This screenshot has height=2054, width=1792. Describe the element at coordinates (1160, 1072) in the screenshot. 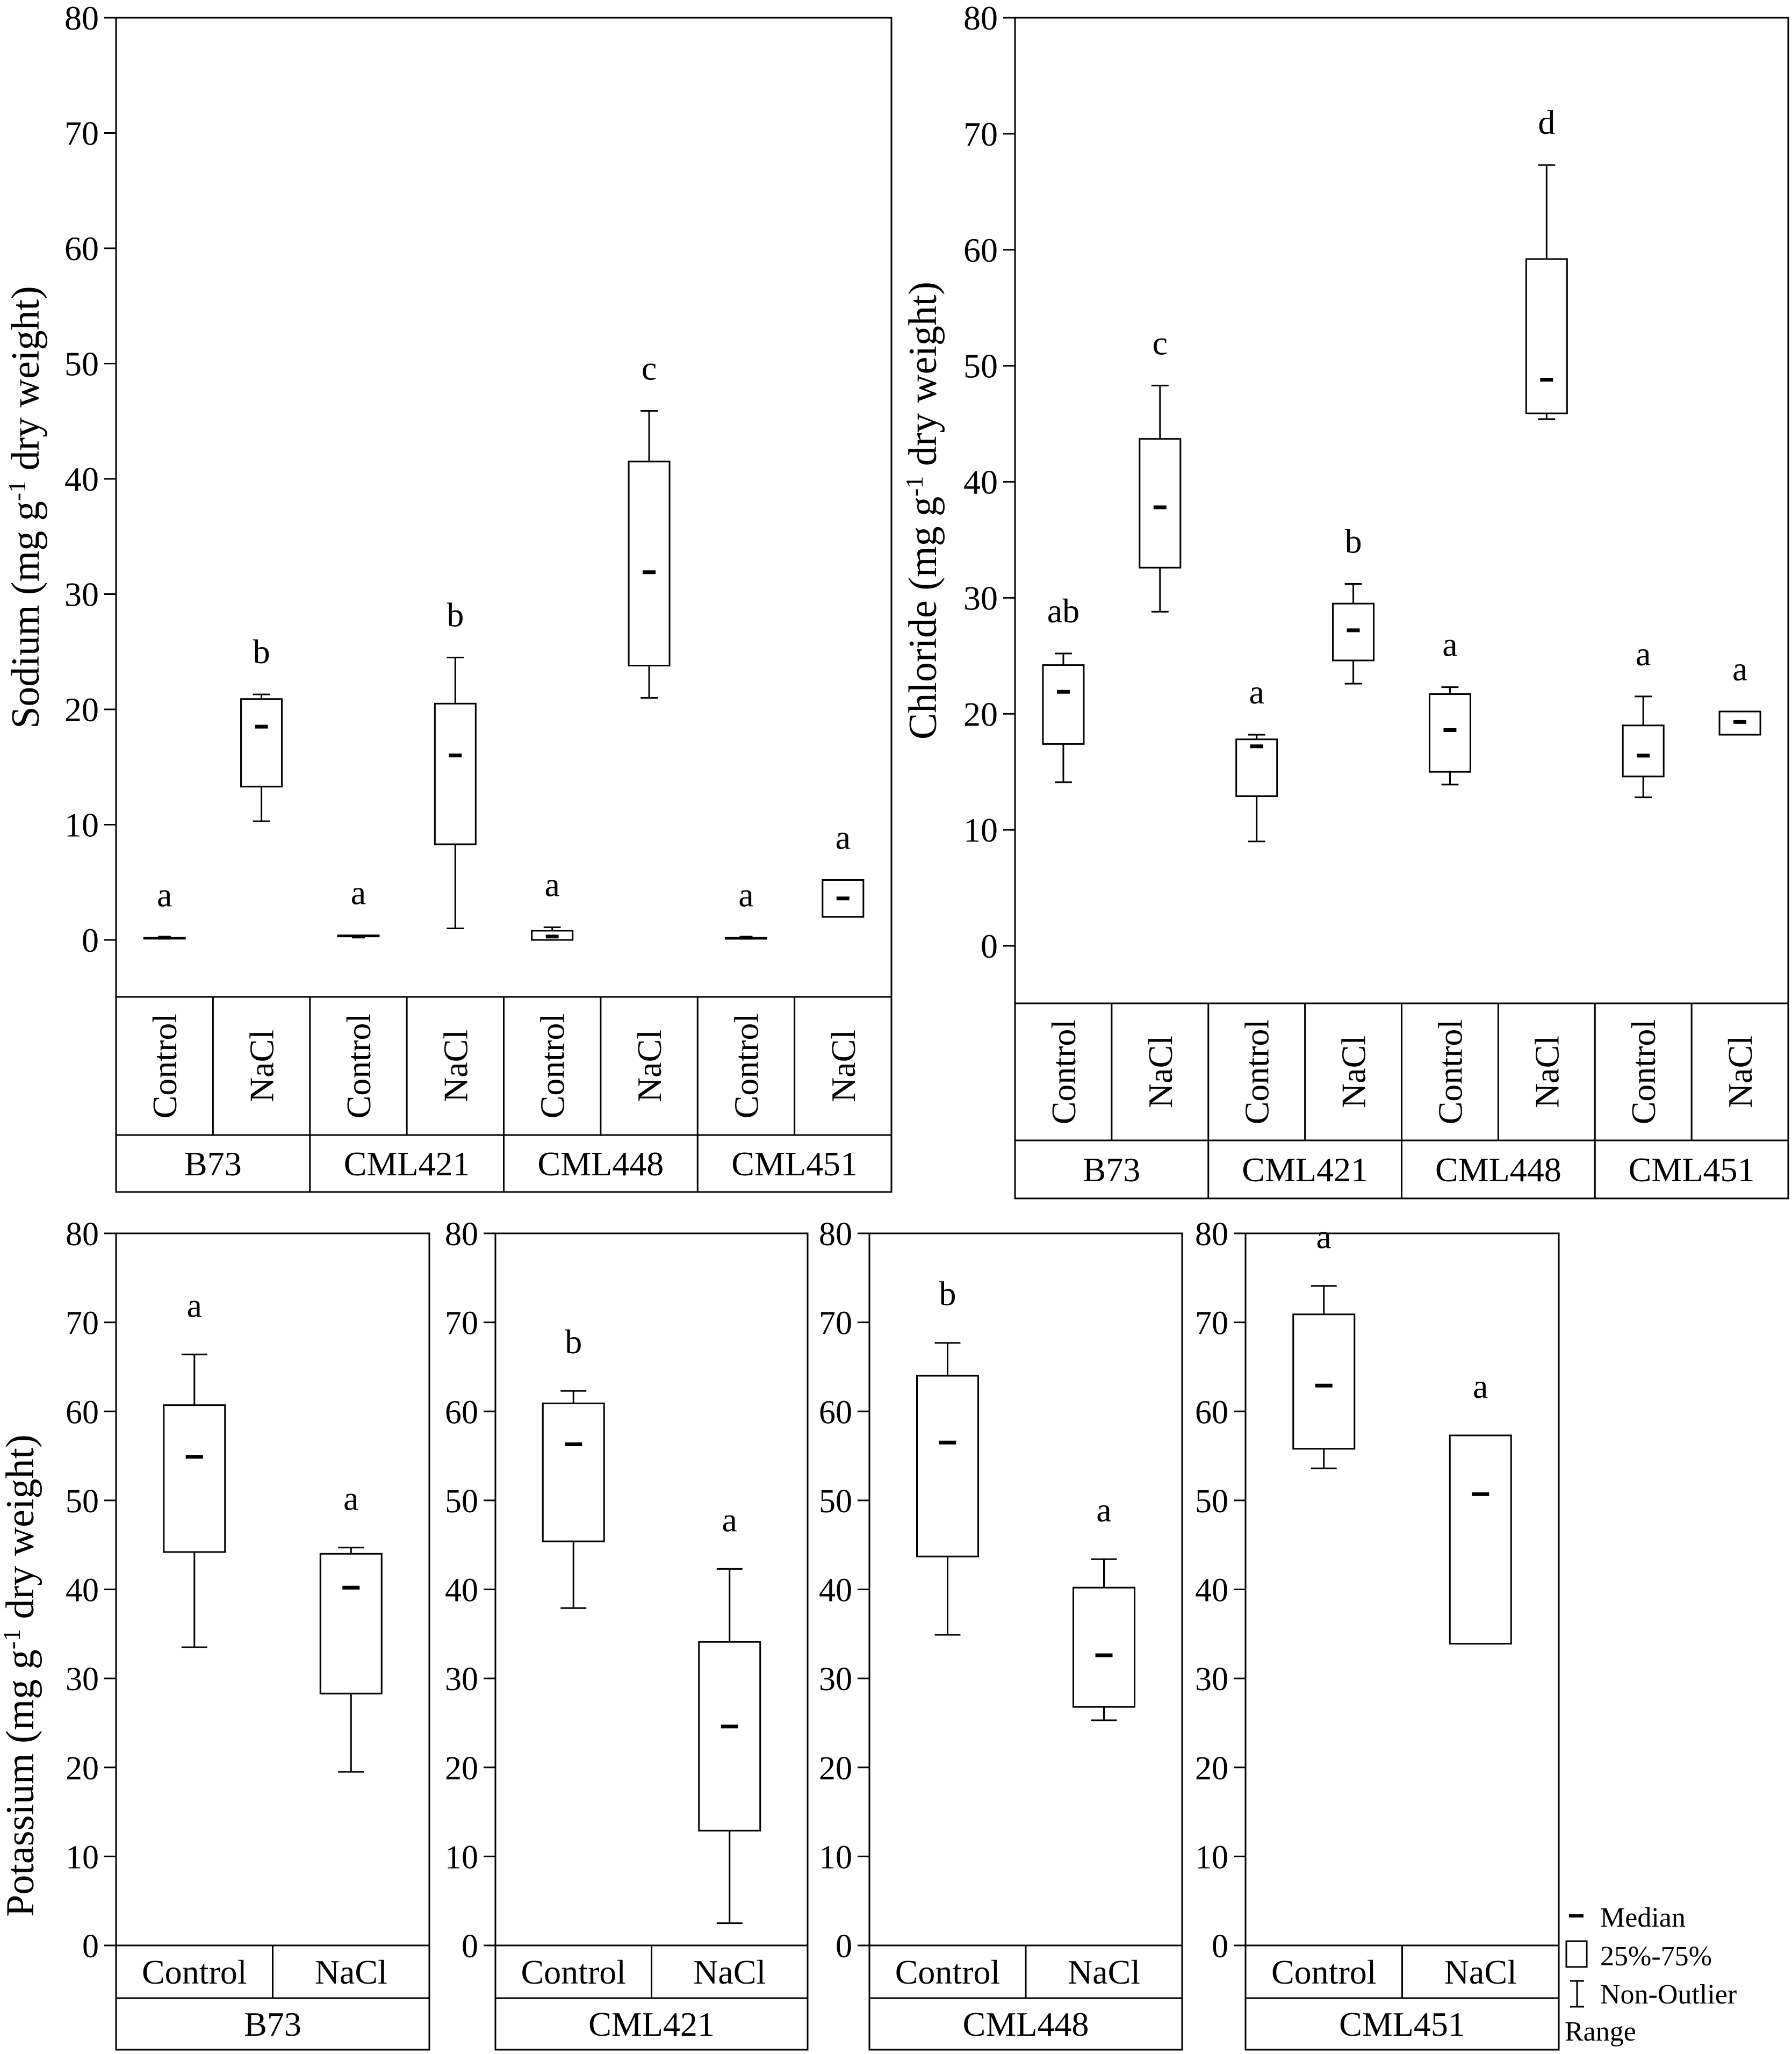

I see `chloride-b73-nacl-treatment-label: NaCl` at that location.